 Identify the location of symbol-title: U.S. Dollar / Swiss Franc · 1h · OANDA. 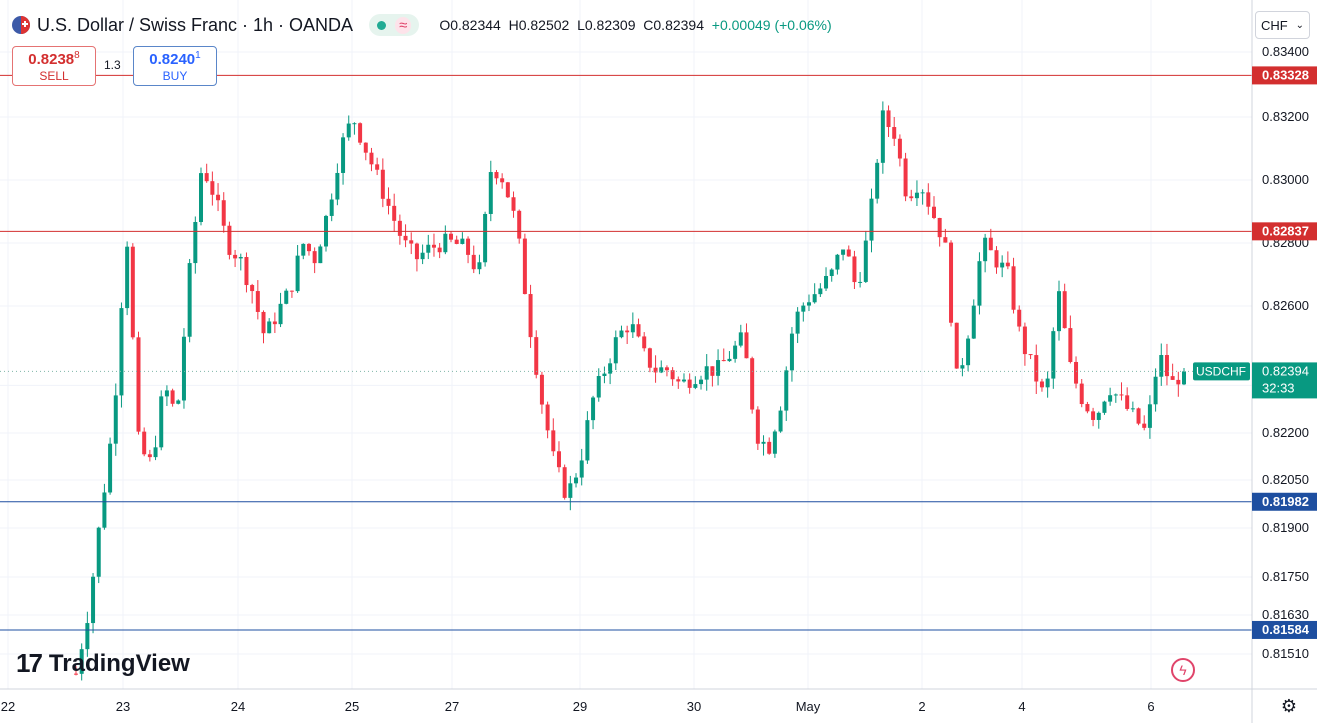
(195, 24).